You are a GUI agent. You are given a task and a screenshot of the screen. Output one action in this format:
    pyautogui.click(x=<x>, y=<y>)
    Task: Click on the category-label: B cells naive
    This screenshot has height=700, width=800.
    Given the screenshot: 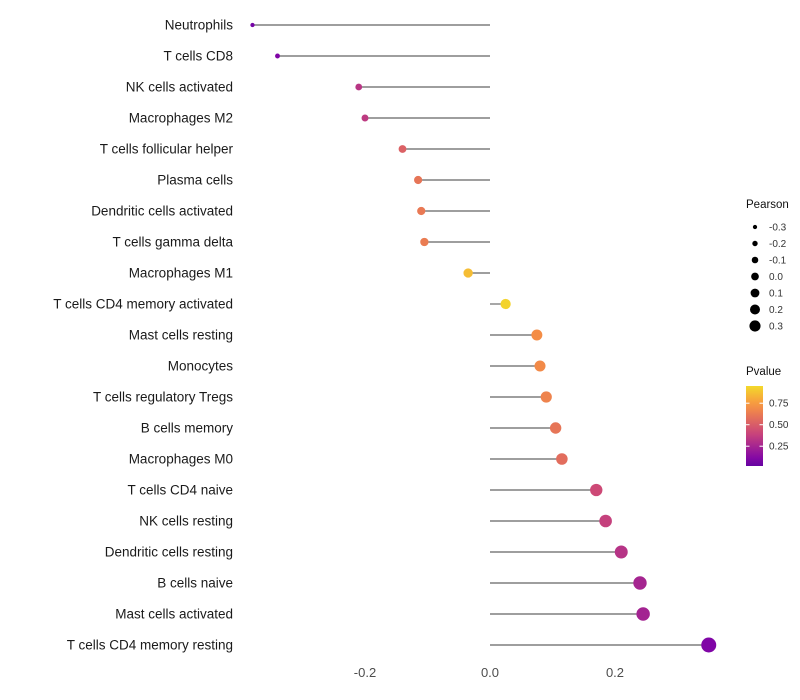 What is the action you would take?
    pyautogui.click(x=195, y=583)
    